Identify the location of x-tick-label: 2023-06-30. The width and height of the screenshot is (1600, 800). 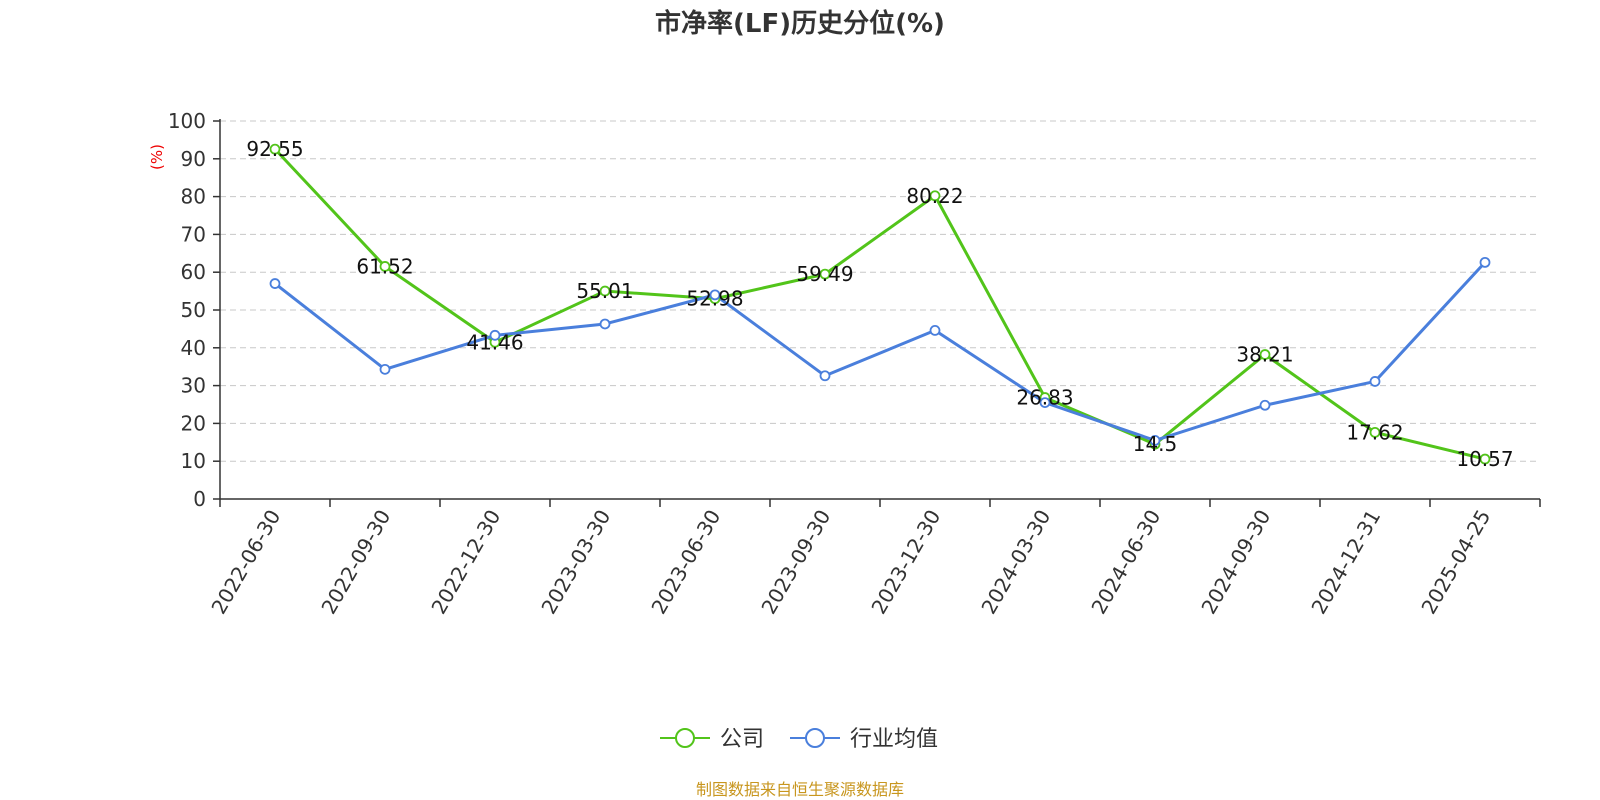
(685, 562).